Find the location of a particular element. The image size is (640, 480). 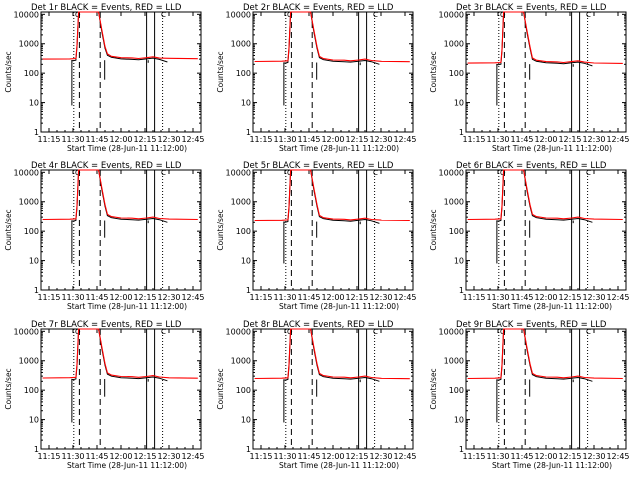

chart-title: Det 1r BLACK = Events, RED = LLD is located at coordinates (106, 8).